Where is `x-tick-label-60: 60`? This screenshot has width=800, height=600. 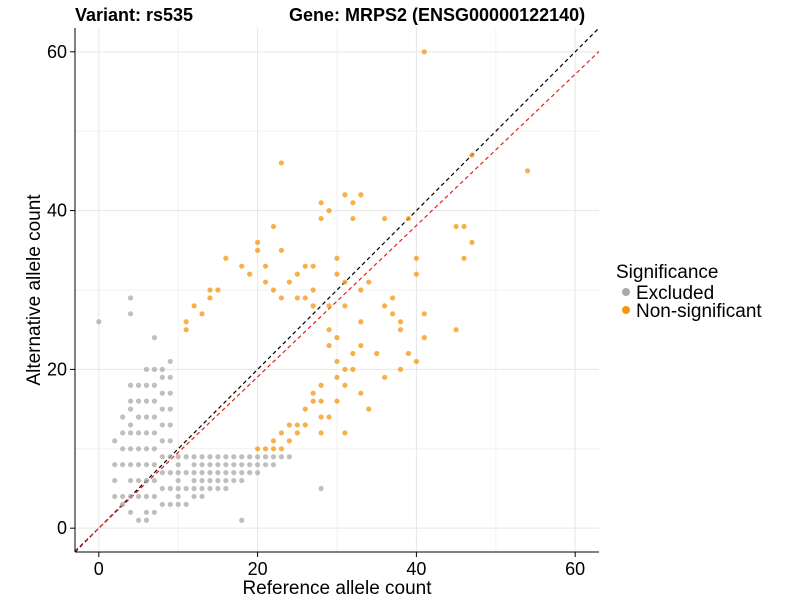
x-tick-label-60: 60 is located at coordinates (575, 569).